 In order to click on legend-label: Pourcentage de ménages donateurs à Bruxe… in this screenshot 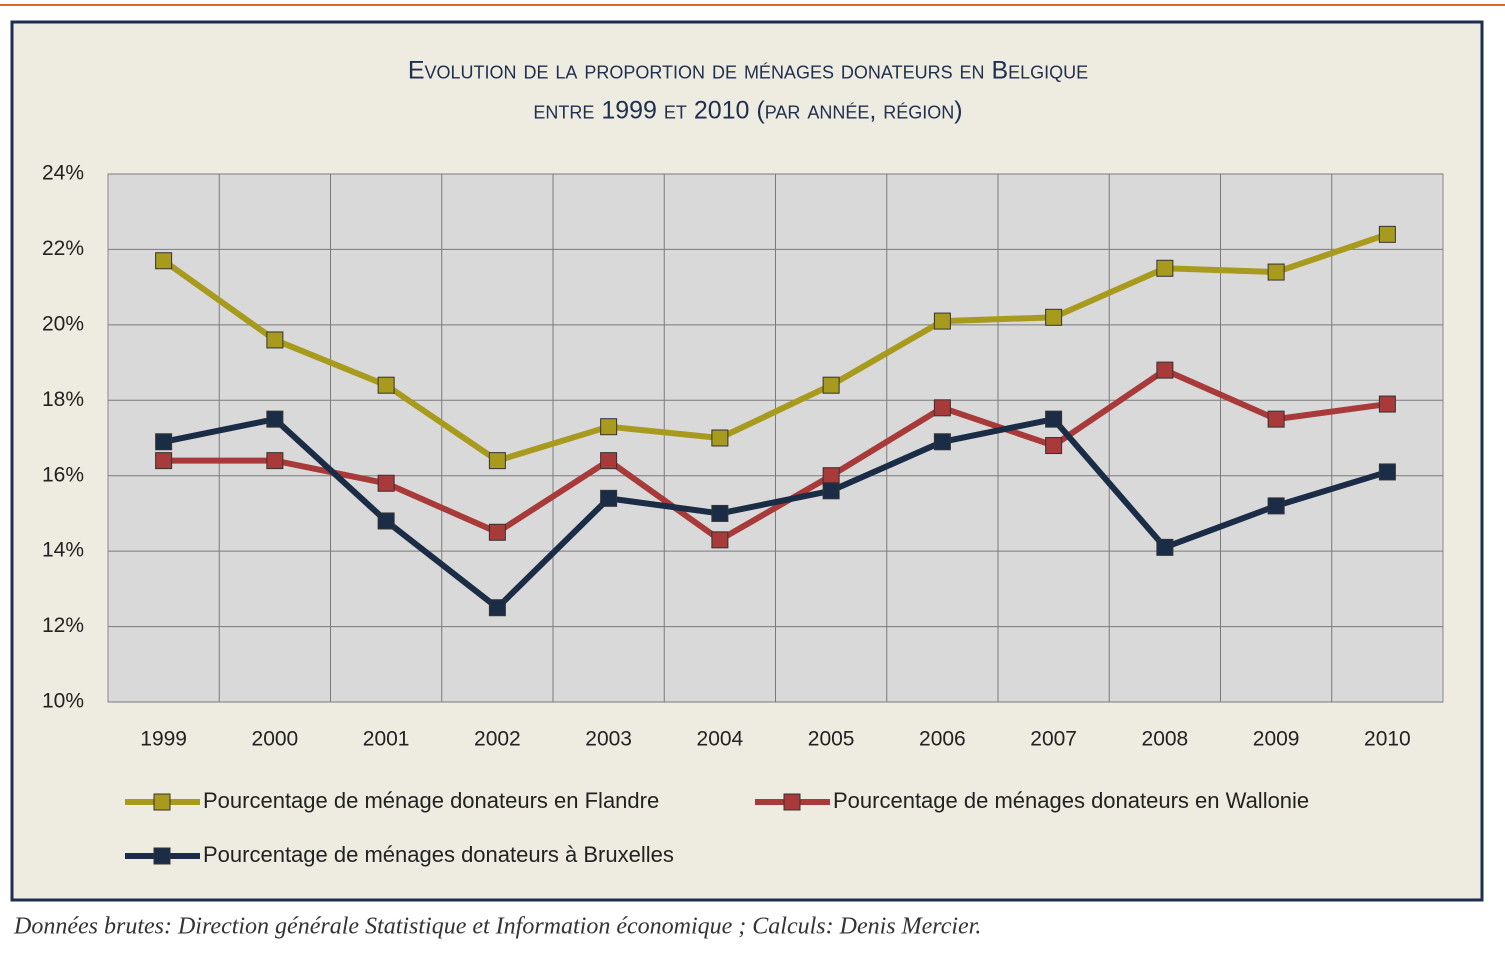, I will do `click(438, 854)`.